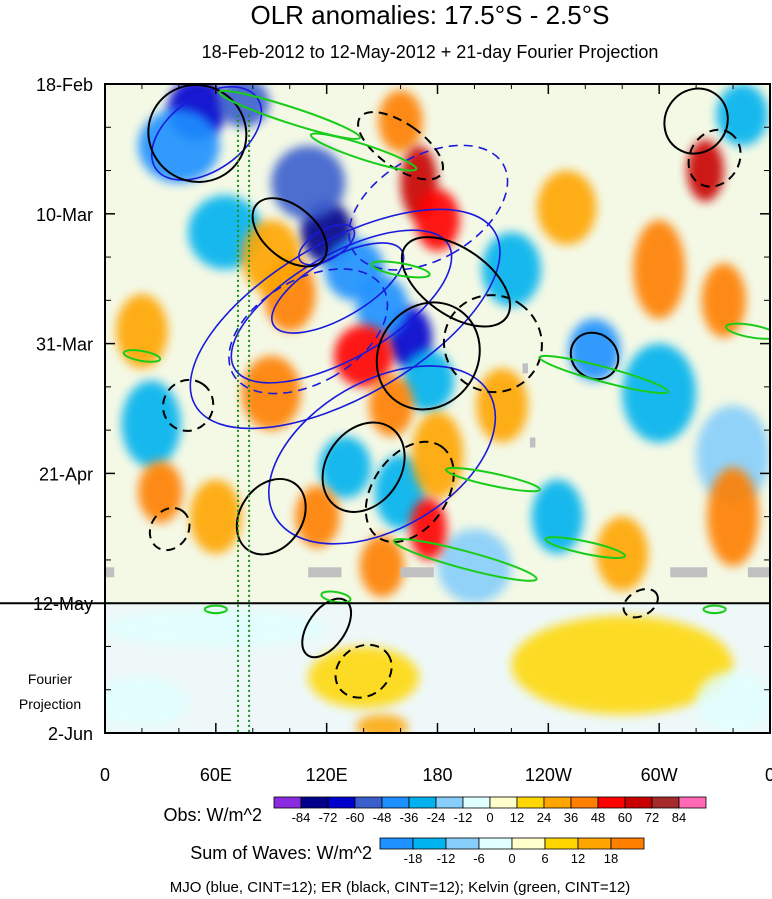  Describe the element at coordinates (355, 817) in the screenshot. I see `obs-colorbar-tick-label: -60` at that location.